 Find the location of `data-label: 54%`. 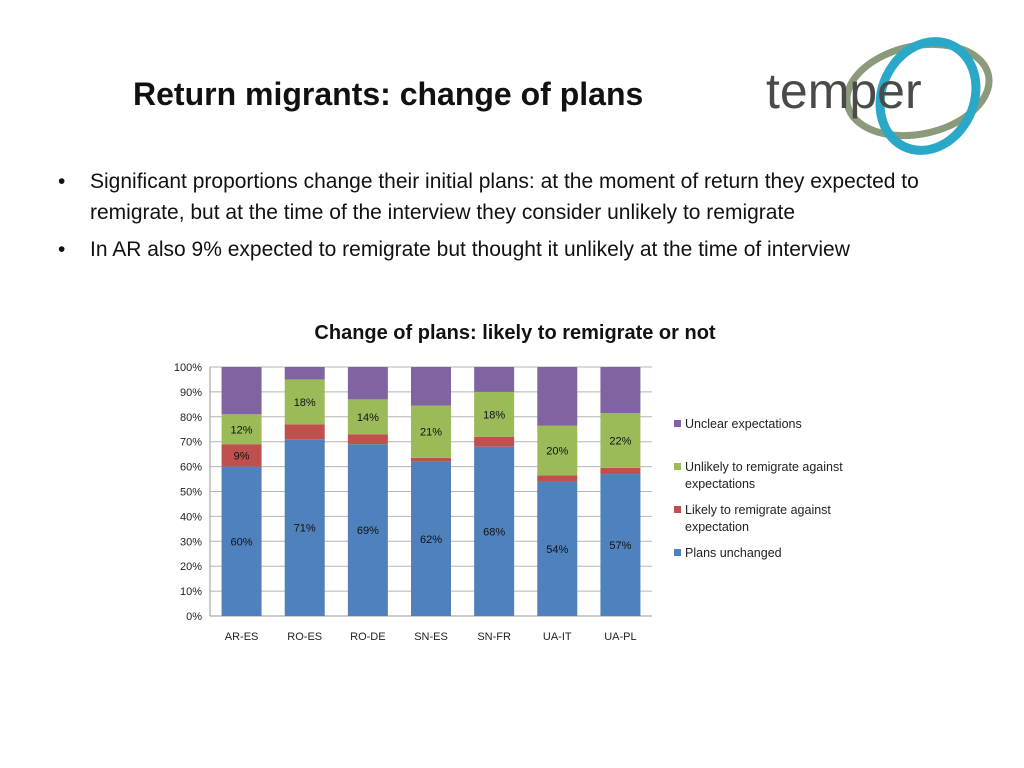

data-label: 54% is located at coordinates (557, 550).